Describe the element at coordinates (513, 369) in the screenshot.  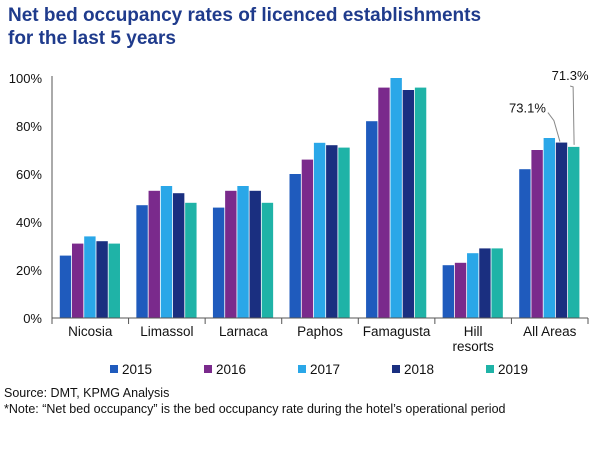
I see `legend-label-2019: 2019` at that location.